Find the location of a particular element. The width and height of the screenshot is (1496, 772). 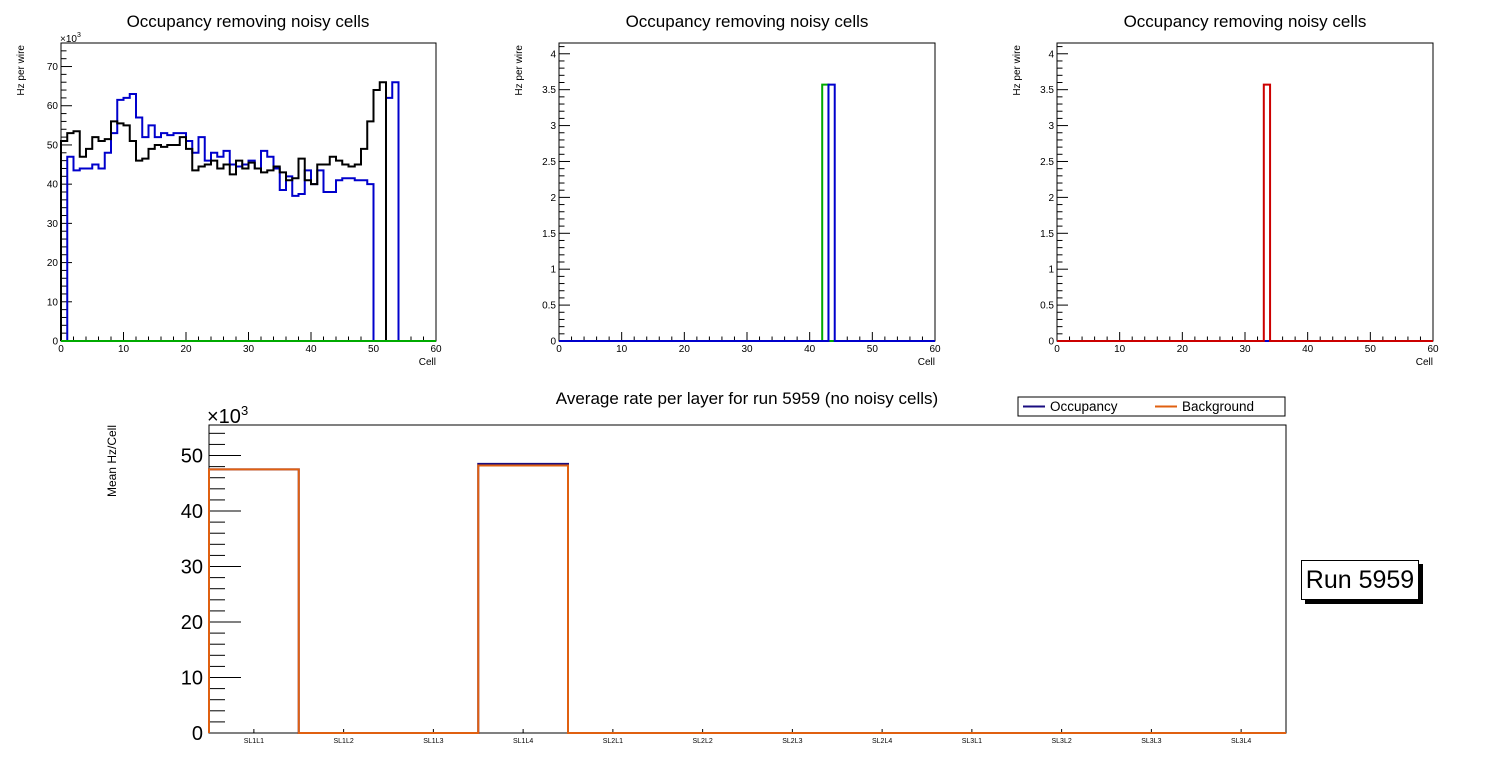

legend: Occupancy Background is located at coordinates (1151, 406).